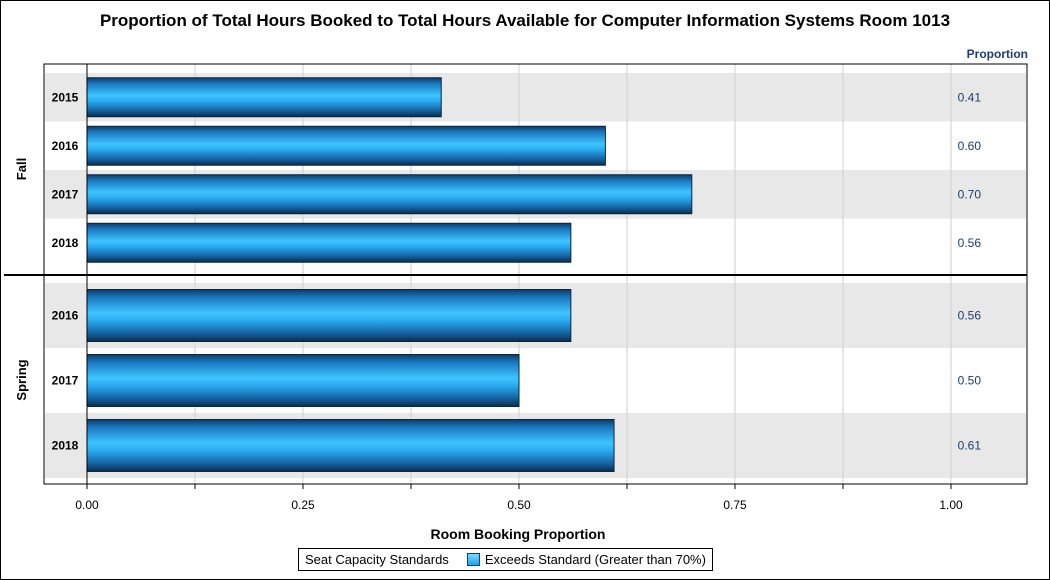 Image resolution: width=1050 pixels, height=580 pixels. What do you see at coordinates (970, 316) in the screenshot?
I see `value-label-spring-2016: 0.56` at bounding box center [970, 316].